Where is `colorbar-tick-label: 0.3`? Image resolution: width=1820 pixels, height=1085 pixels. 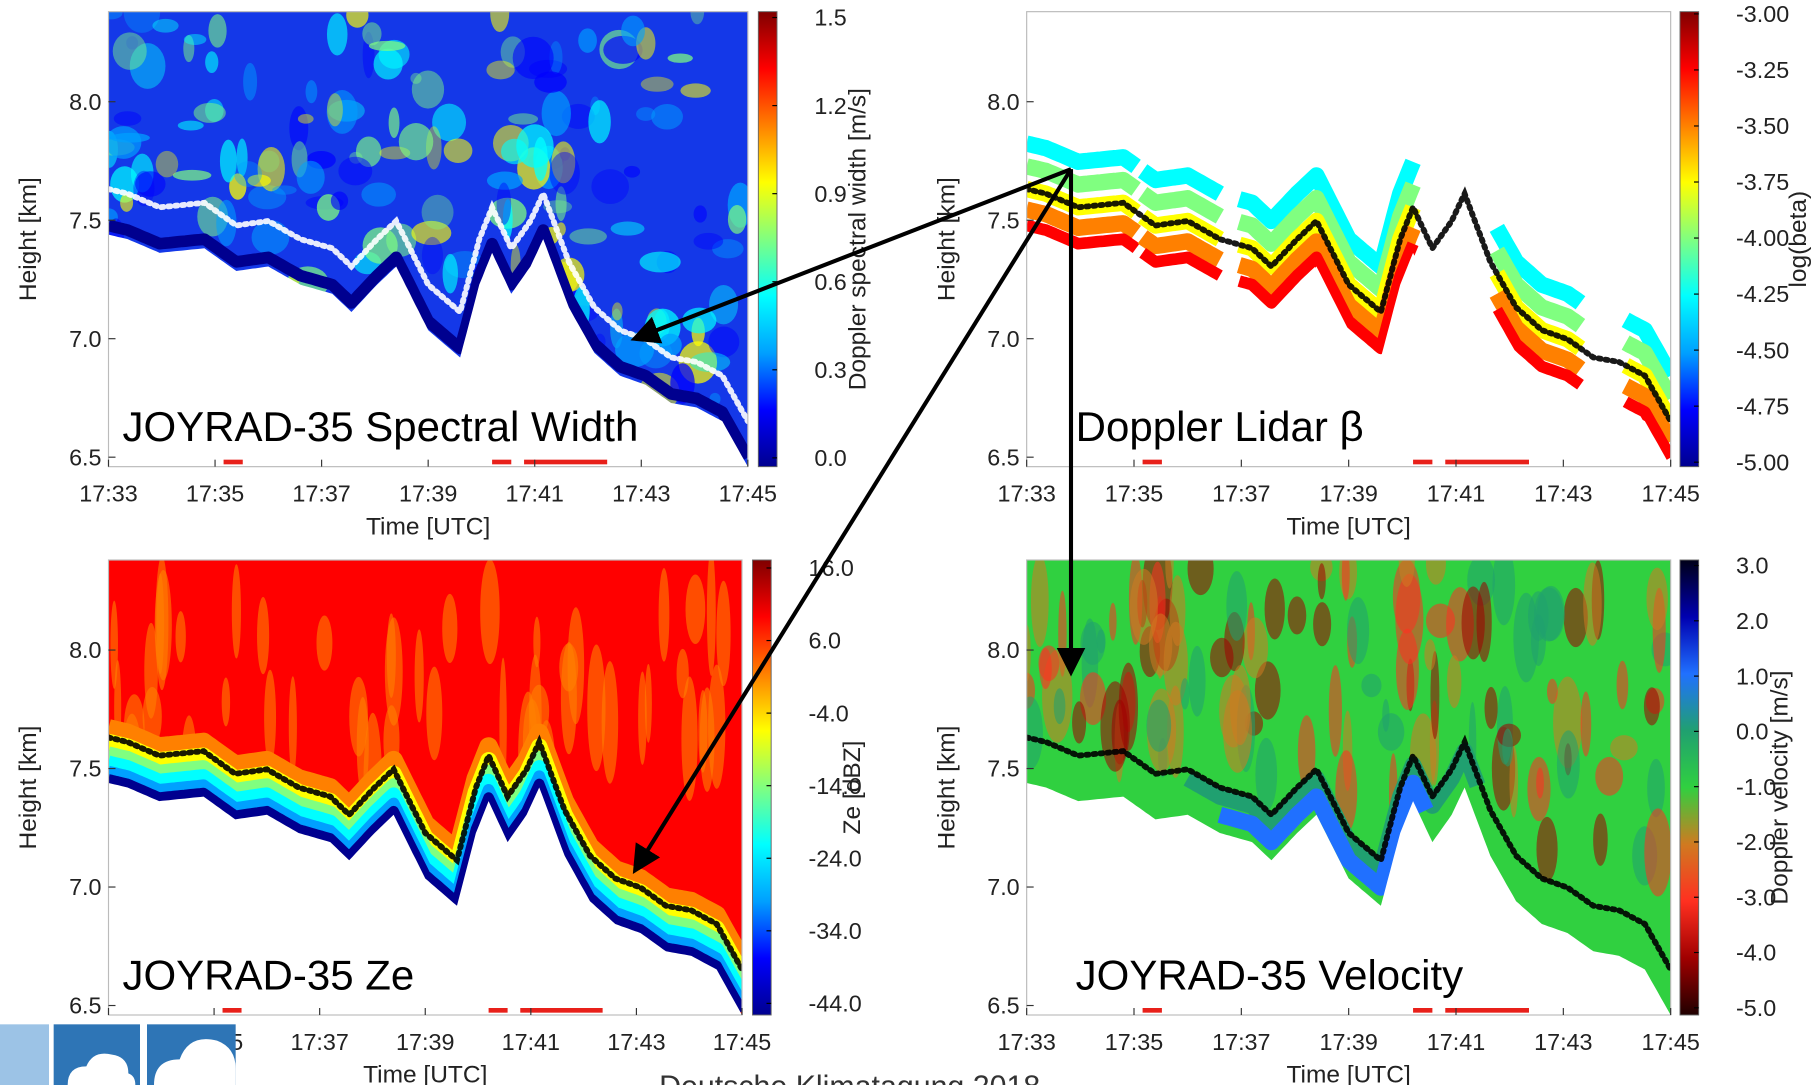 colorbar-tick-label: 0.3 is located at coordinates (830, 370).